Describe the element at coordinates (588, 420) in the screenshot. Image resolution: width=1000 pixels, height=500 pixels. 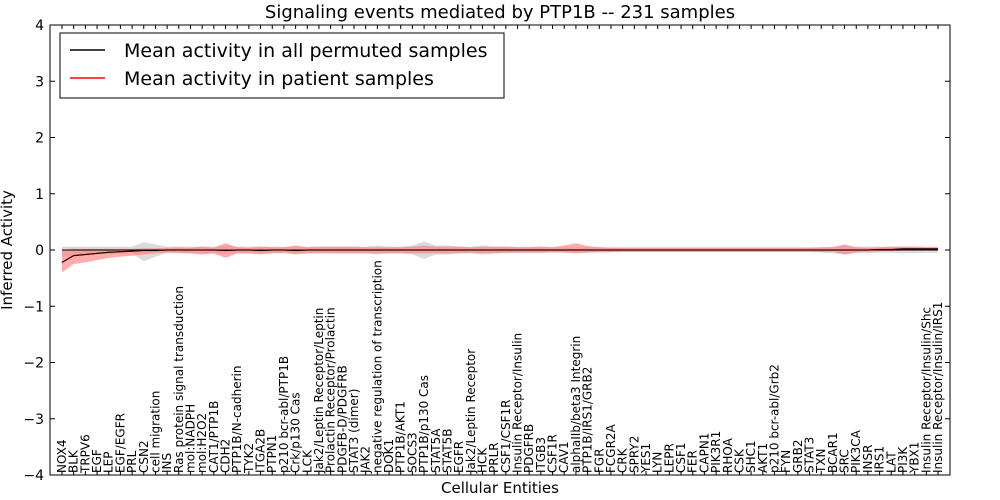
I see `x-category-label: PTP1B/IRS1/GRB2` at that location.